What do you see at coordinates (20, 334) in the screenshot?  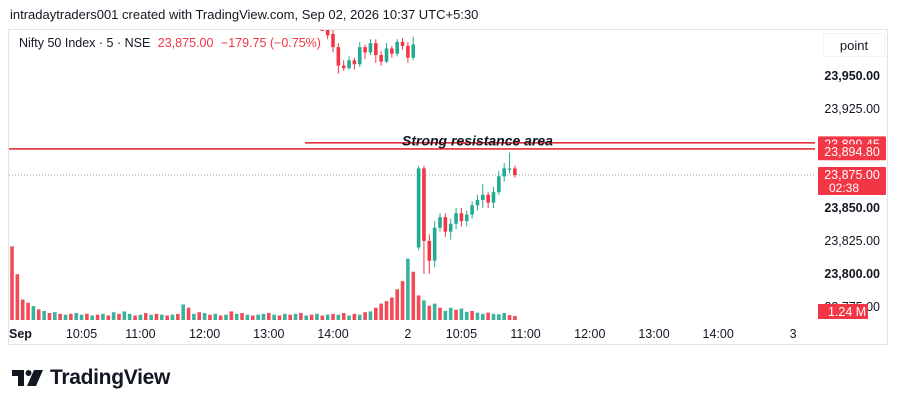 I see `x-tick-label: Sep` at bounding box center [20, 334].